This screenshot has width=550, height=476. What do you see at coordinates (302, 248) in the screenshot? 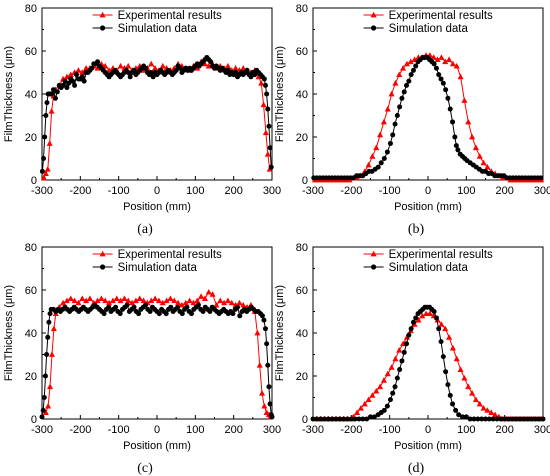
I see `y-tick-label: 80` at bounding box center [302, 248].